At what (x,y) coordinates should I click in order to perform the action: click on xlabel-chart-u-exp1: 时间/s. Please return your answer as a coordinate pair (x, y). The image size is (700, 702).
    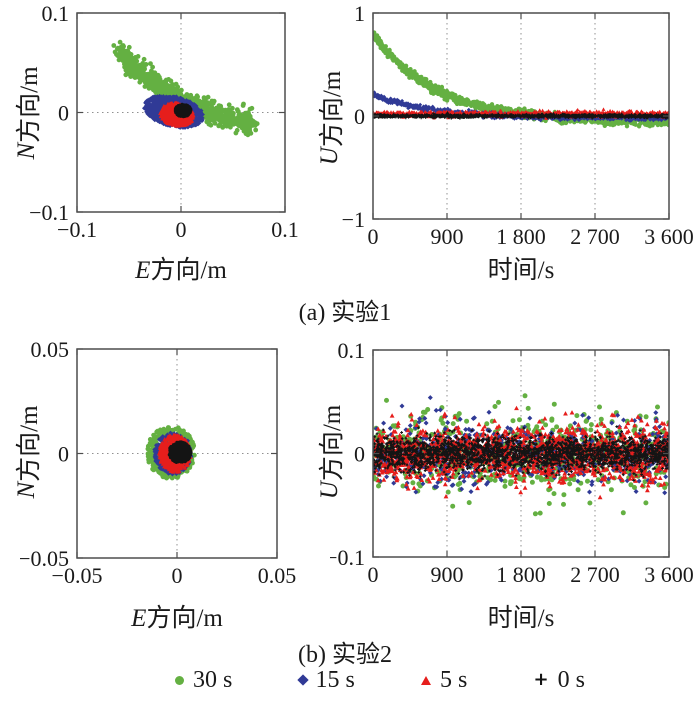
    Looking at the image, I should click on (521, 268).